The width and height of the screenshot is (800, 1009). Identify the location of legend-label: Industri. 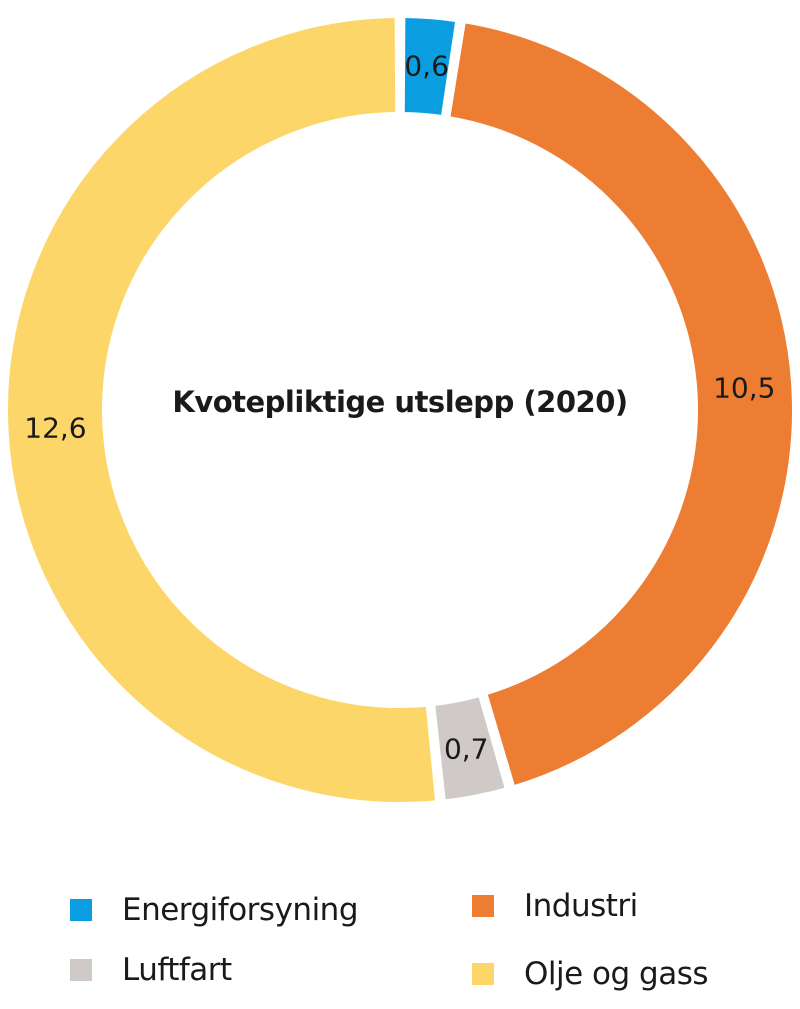
(581, 906).